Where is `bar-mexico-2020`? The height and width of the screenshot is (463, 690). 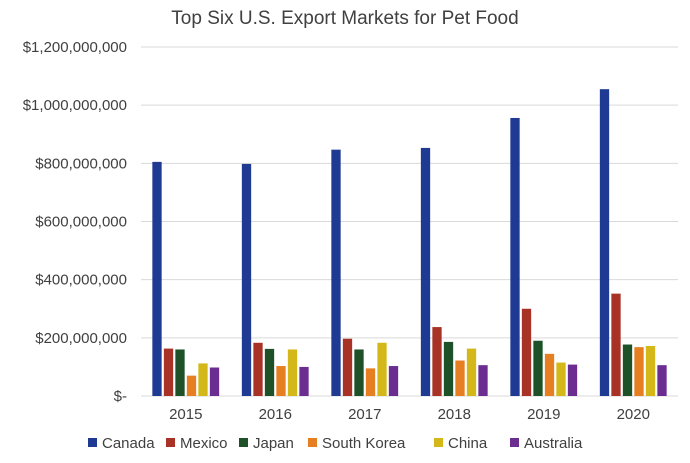
bar-mexico-2020 is located at coordinates (616, 344).